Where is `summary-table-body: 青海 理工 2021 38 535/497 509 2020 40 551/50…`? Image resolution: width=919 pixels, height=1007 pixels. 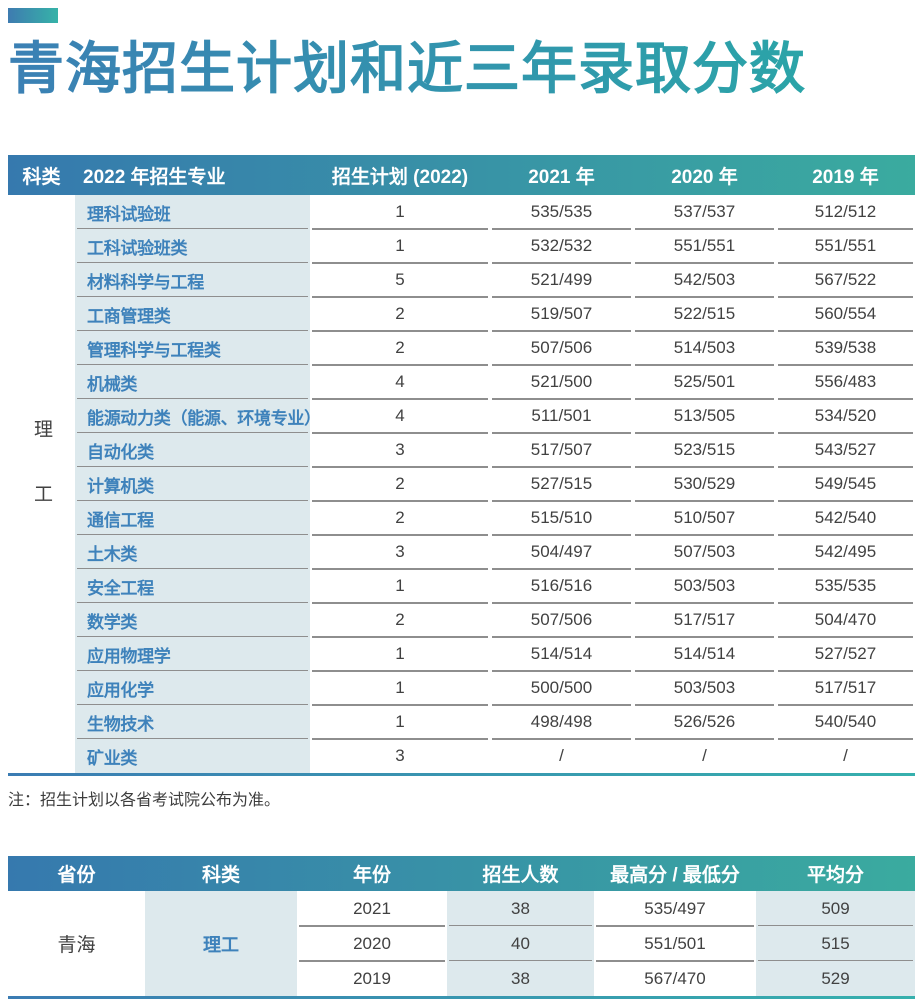
summary-table-body: 青海 理工 2021 38 535/497 509 2020 40 551/50… is located at coordinates (461, 943).